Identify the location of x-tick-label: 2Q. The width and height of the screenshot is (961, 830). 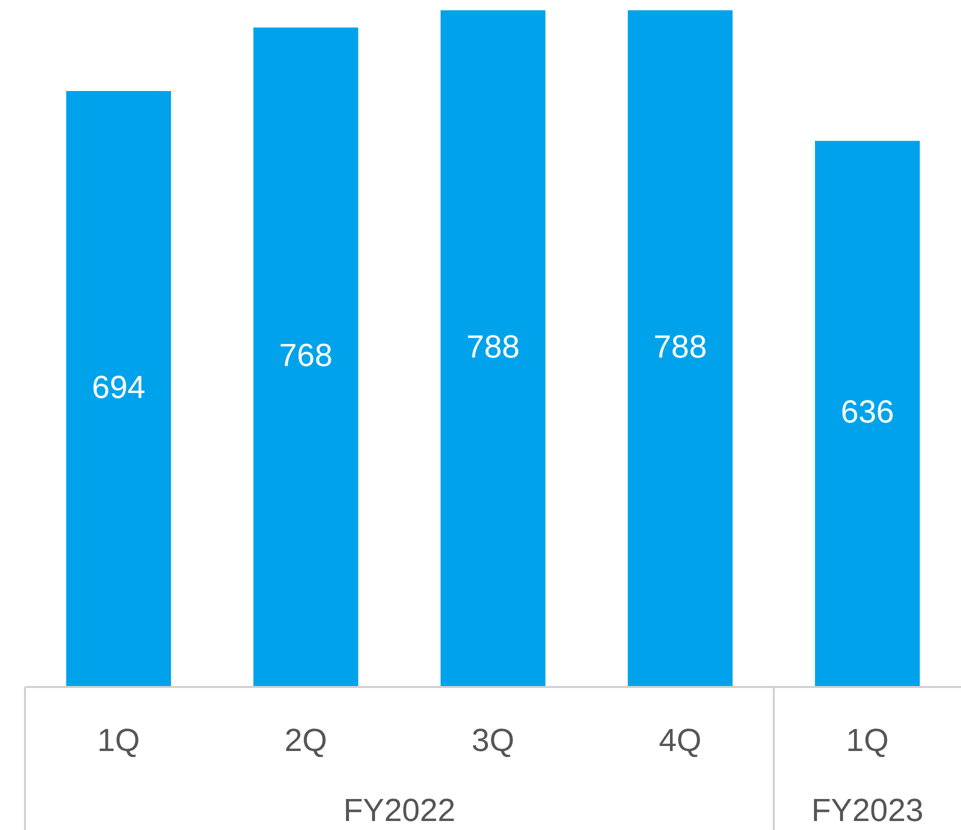
(306, 740).